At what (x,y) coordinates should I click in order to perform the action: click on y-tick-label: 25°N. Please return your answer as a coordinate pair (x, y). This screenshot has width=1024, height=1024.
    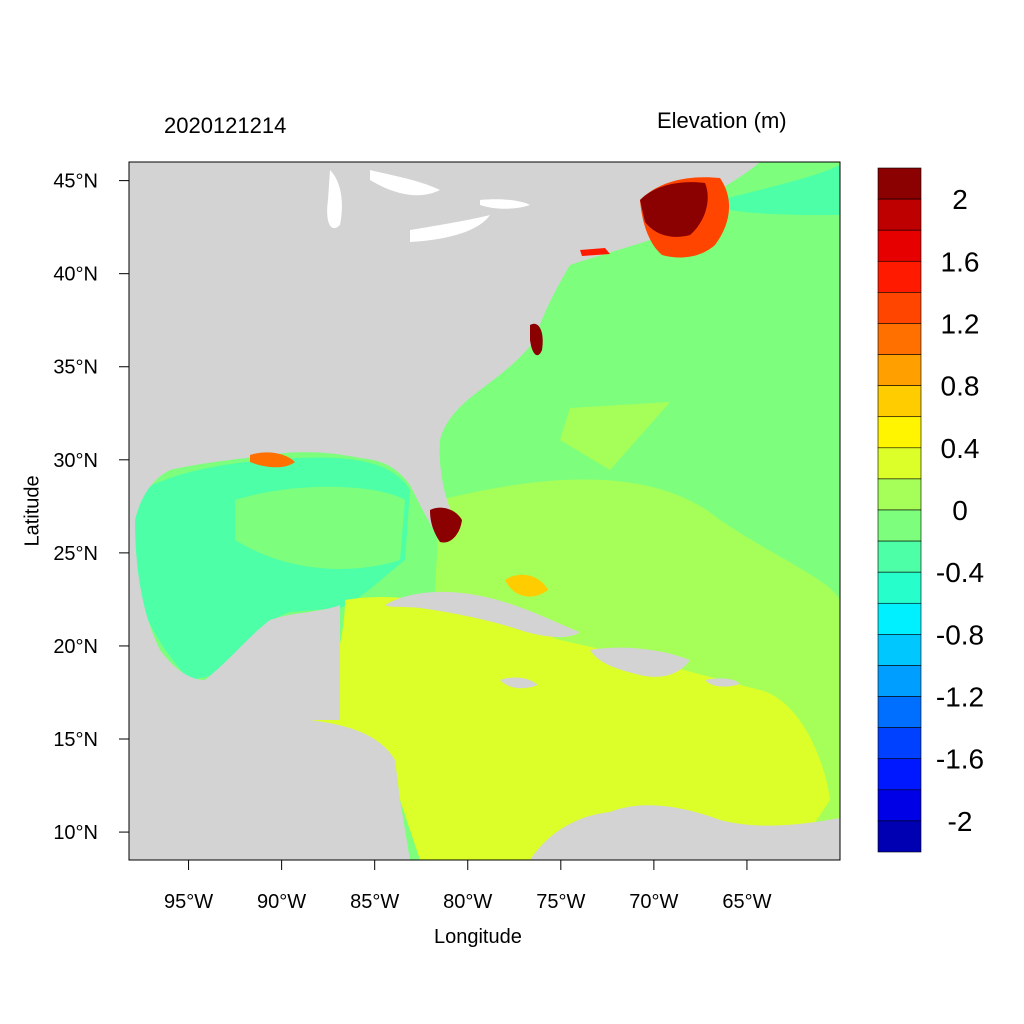
    Looking at the image, I should click on (75, 554).